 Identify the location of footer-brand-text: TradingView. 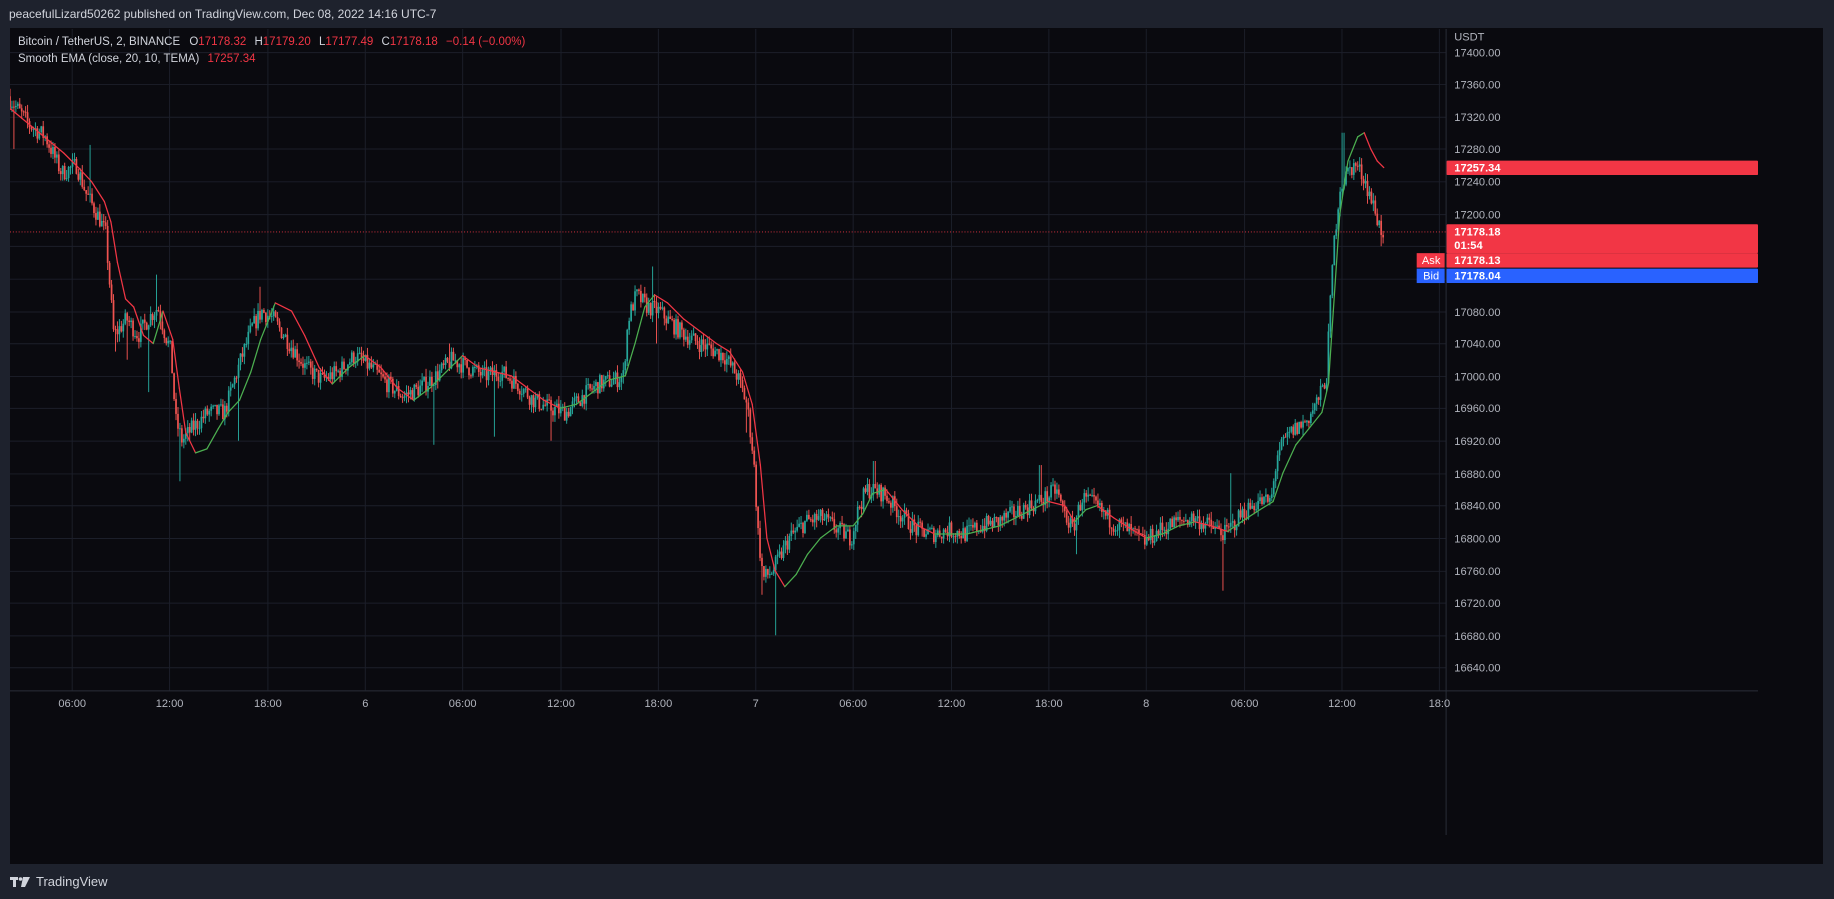
(72, 881).